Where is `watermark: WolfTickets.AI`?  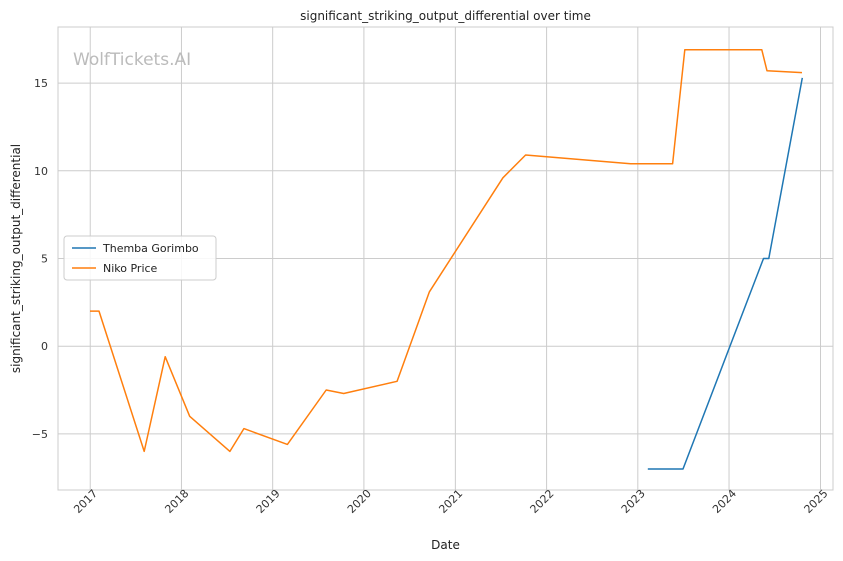 watermark: WolfTickets.AI is located at coordinates (132, 60).